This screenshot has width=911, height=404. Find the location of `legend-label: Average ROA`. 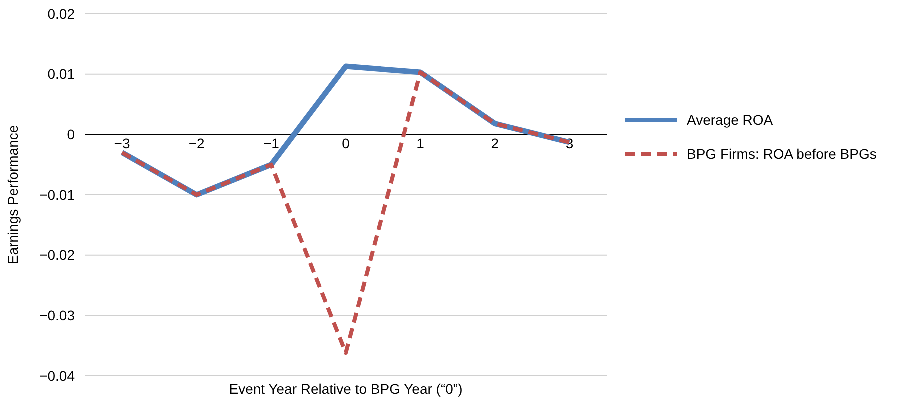

legend-label: Average ROA is located at coordinates (730, 120).